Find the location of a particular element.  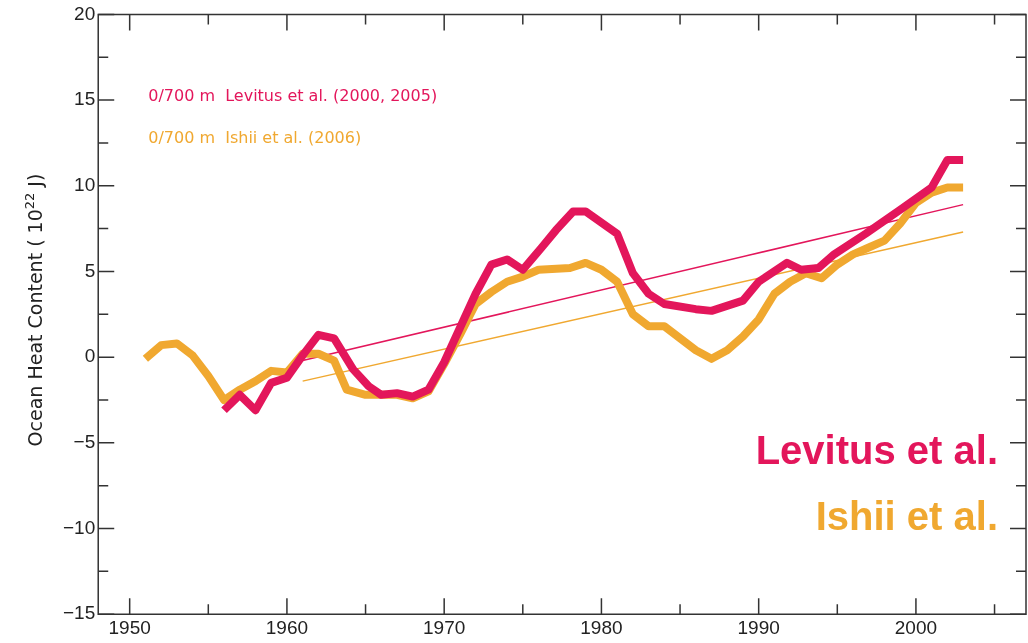

annotation: Levitus et al. is located at coordinates (876, 450).